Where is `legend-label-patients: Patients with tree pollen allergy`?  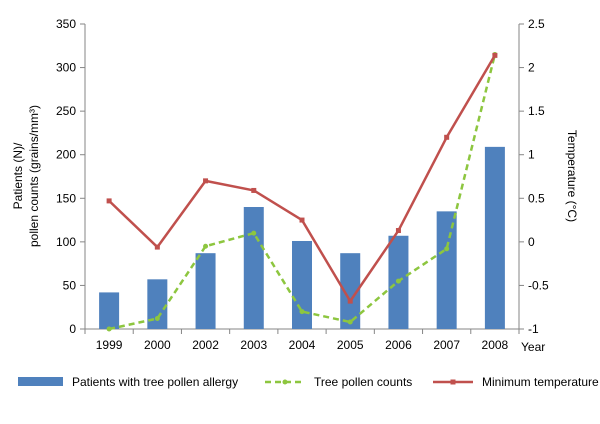 legend-label-patients: Patients with tree pollen allergy is located at coordinates (155, 382).